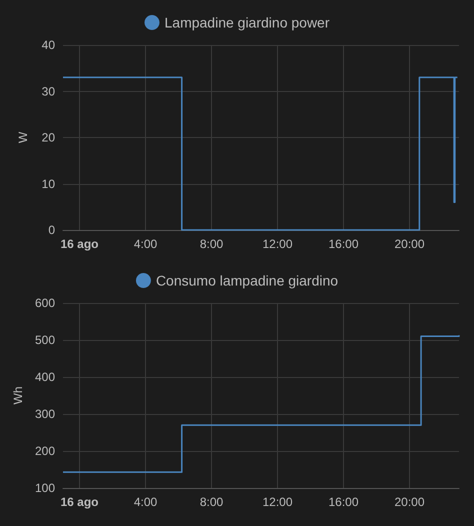  What do you see at coordinates (45, 377) in the screenshot?
I see `y-tick-label: 400` at bounding box center [45, 377].